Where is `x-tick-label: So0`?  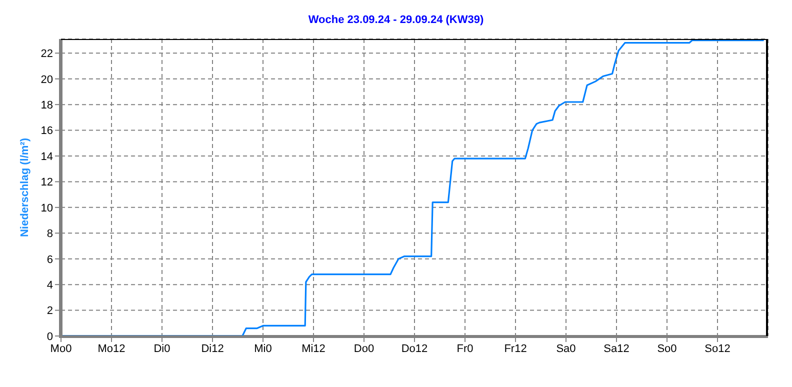 x-tick-label: So0 is located at coordinates (667, 348).